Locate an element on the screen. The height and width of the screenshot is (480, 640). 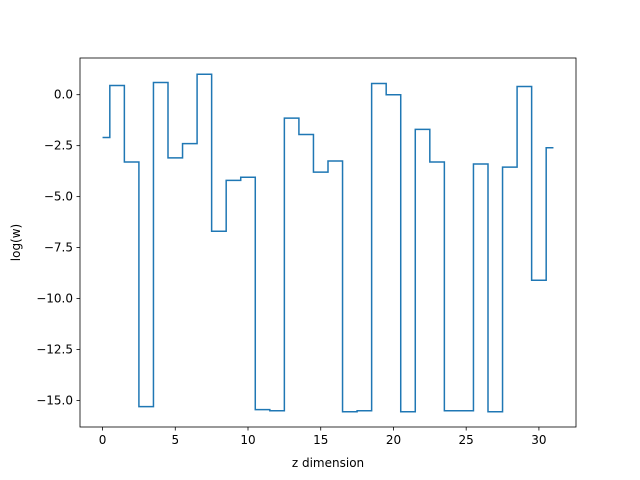
x-axis-label: z dimension is located at coordinates (328, 463).